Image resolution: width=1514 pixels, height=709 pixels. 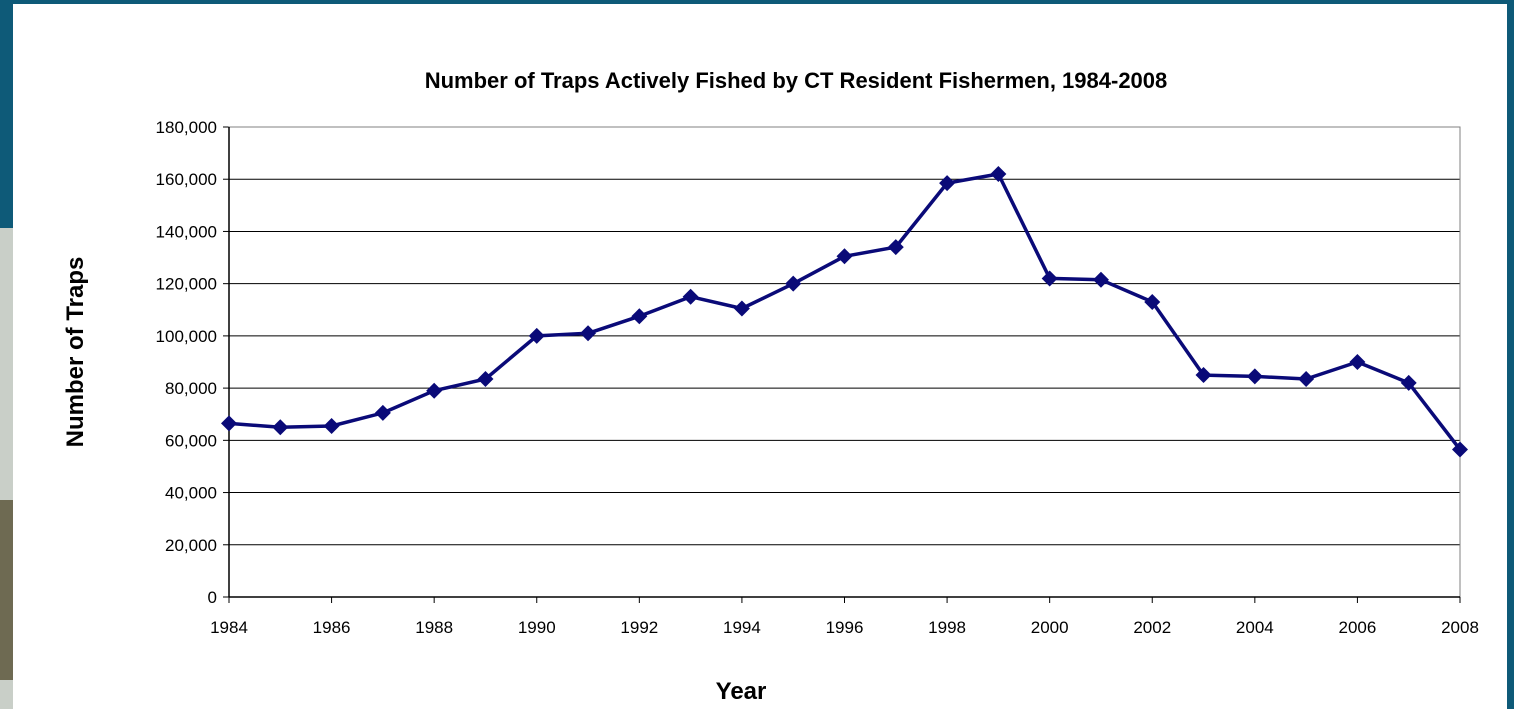 What do you see at coordinates (186, 179) in the screenshot?
I see `y-tick-label: 160,000` at bounding box center [186, 179].